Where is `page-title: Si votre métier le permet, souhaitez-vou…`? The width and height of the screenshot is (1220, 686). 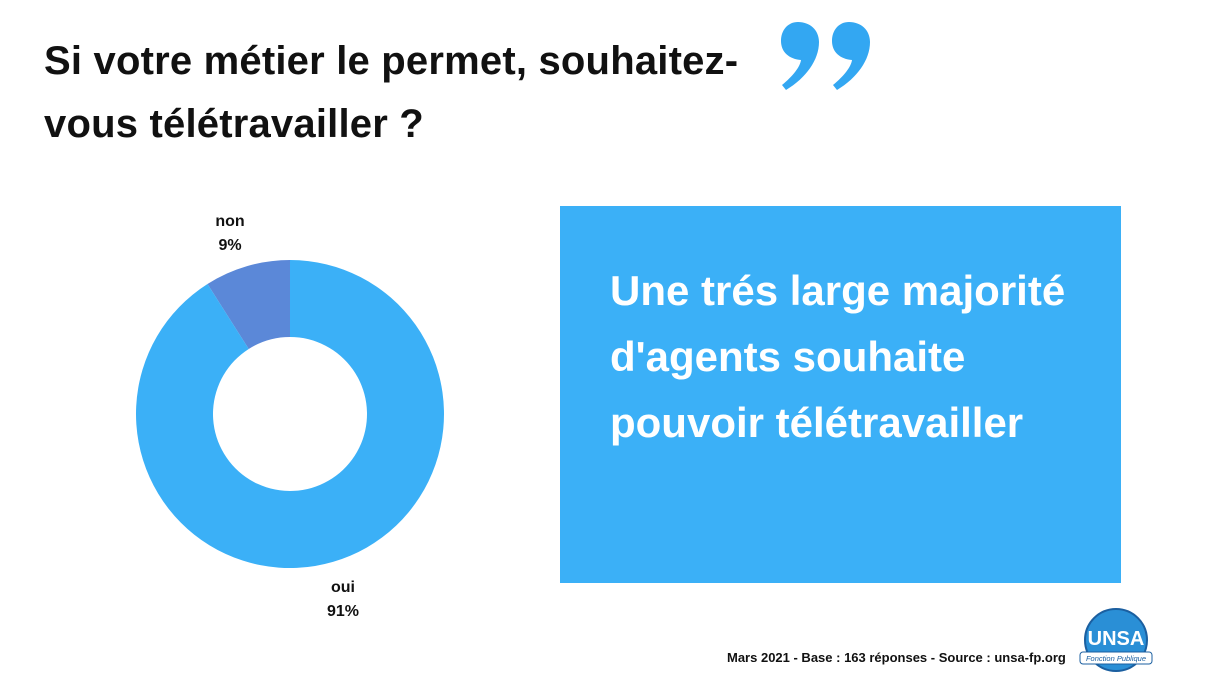 page-title: Si votre métier le permet, souhaitez-vou… is located at coordinates (391, 92).